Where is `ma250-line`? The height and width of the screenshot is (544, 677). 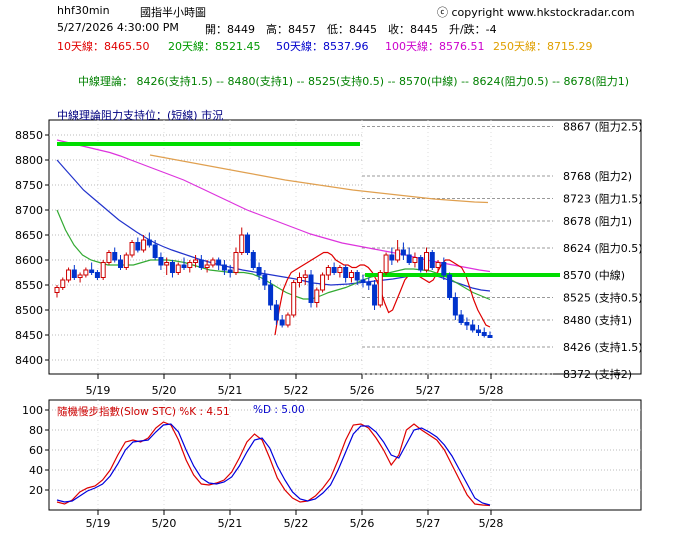
ma250-line is located at coordinates (319, 179).